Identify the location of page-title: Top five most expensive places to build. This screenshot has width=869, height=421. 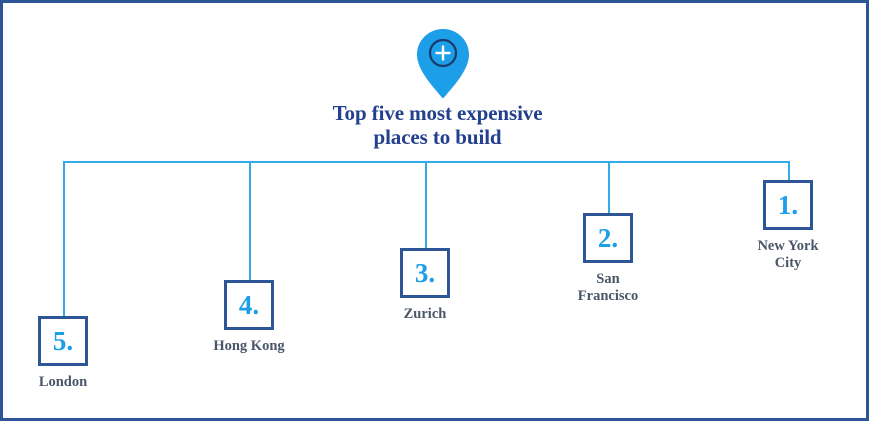
(434, 125).